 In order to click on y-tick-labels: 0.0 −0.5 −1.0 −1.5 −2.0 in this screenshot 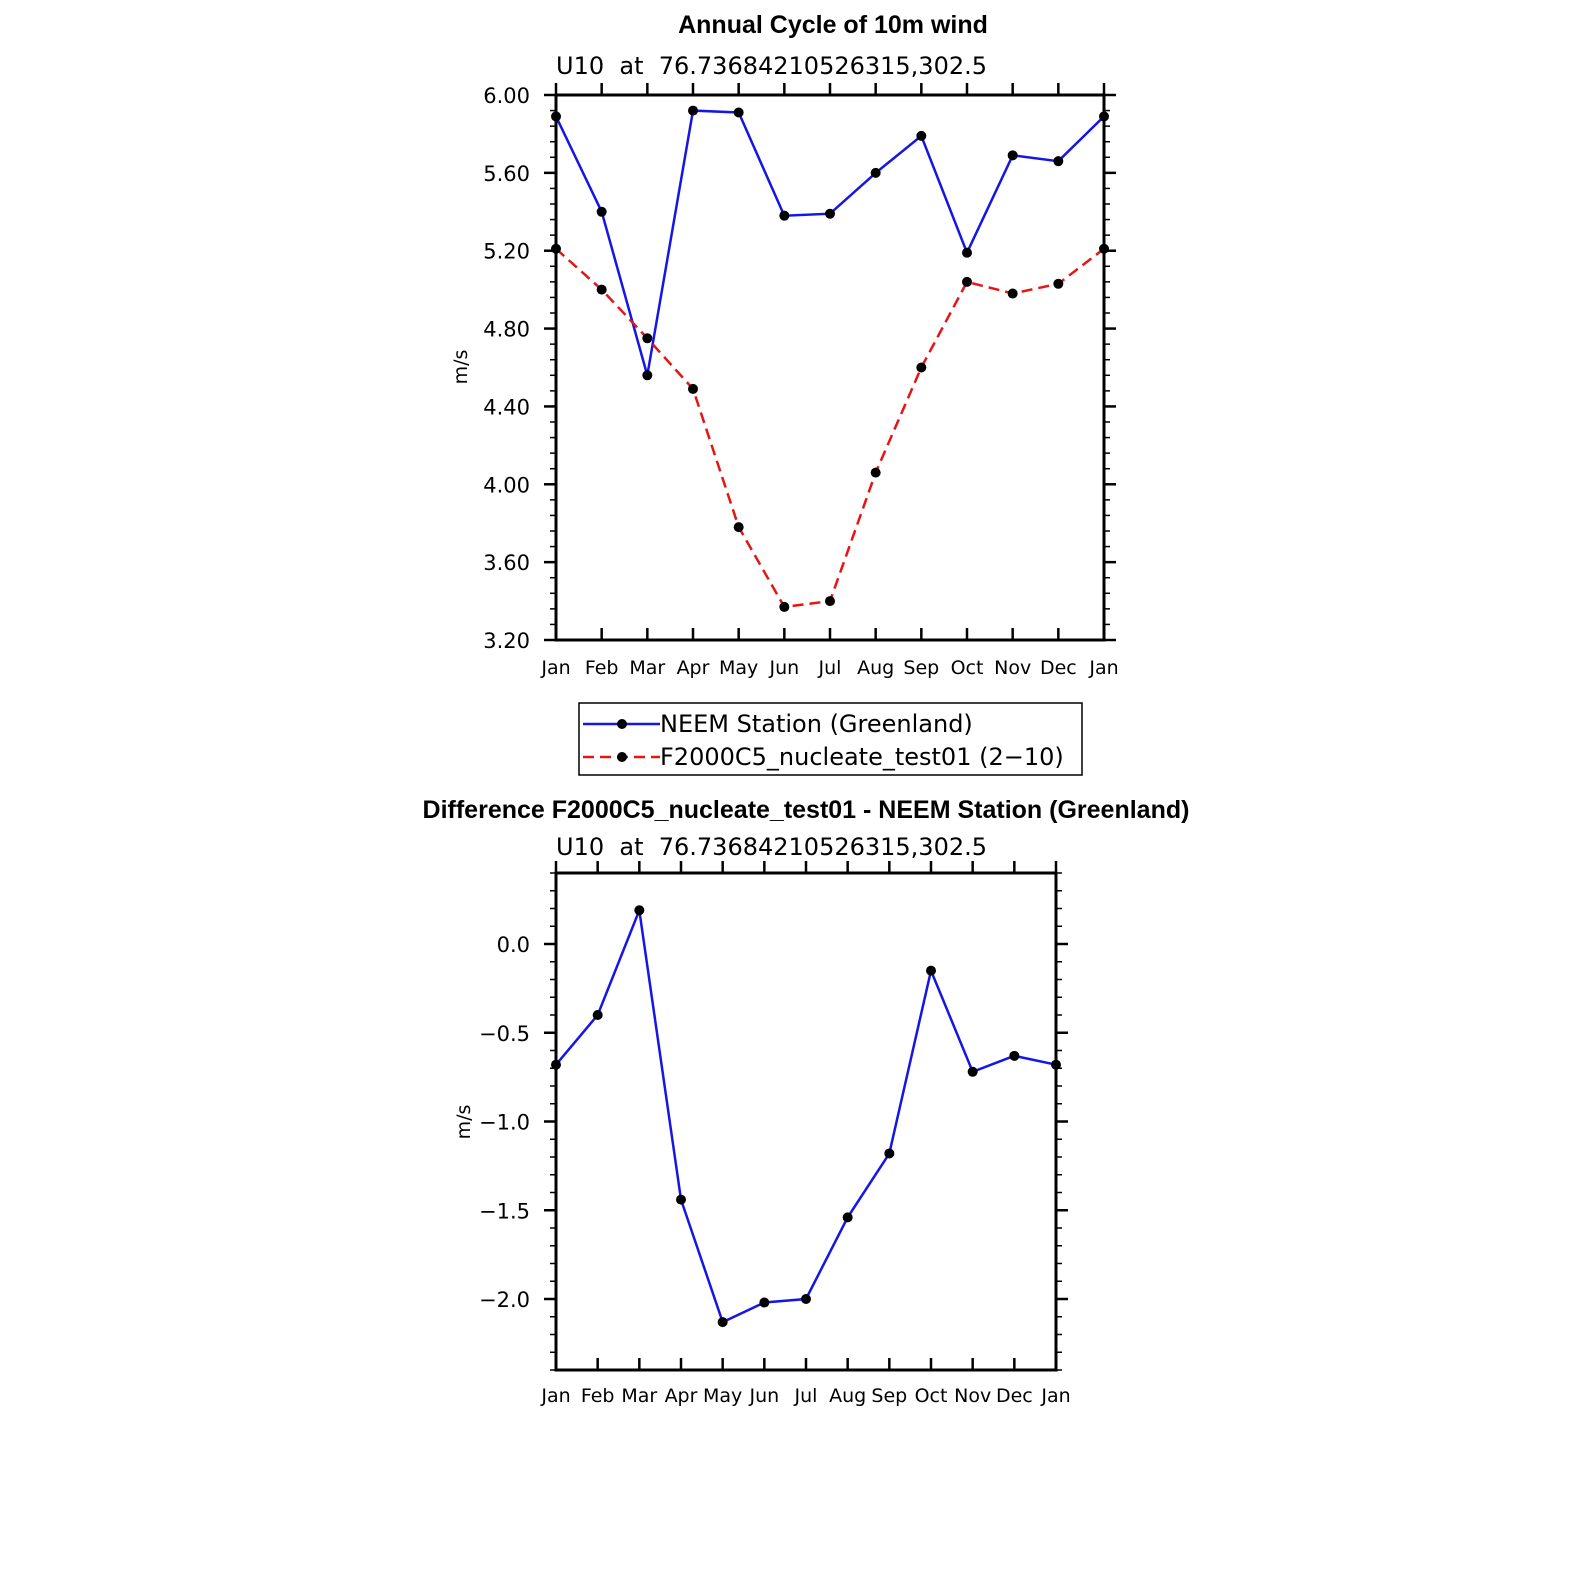, I will do `click(504, 1122)`.